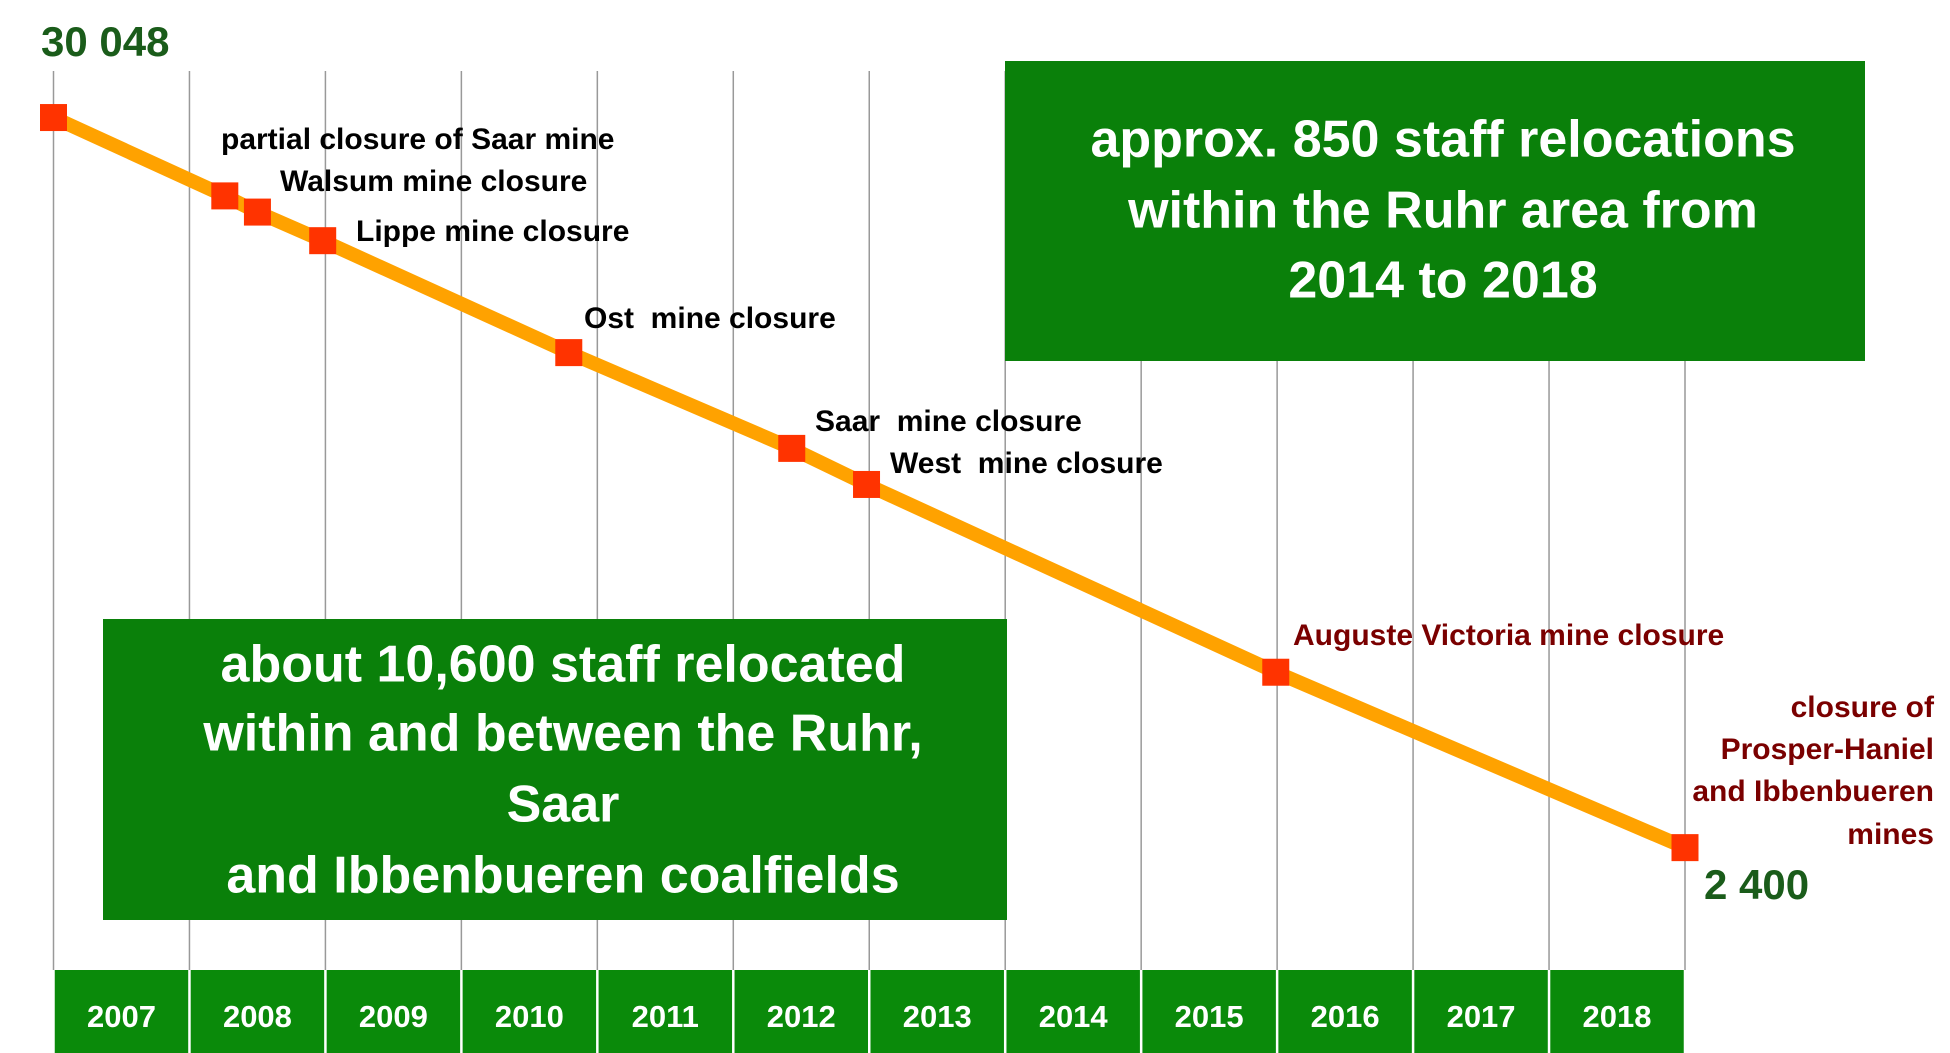  What do you see at coordinates (257, 1016) in the screenshot?
I see `x-category-label: 2008` at bounding box center [257, 1016].